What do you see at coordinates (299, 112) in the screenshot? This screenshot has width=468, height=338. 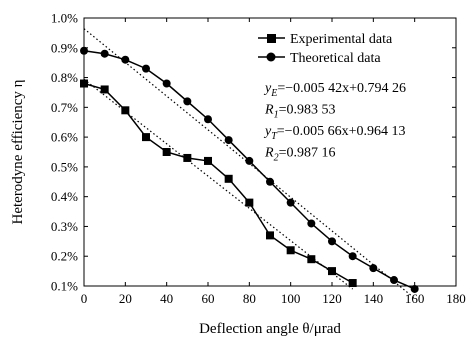 I see `equation-line: R1=0.983 53` at bounding box center [299, 112].